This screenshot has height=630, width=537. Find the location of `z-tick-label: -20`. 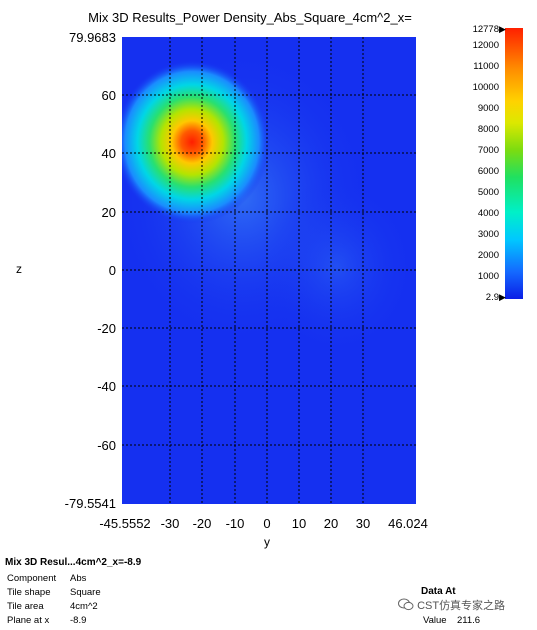

z-tick-label: -20 is located at coordinates (106, 328).